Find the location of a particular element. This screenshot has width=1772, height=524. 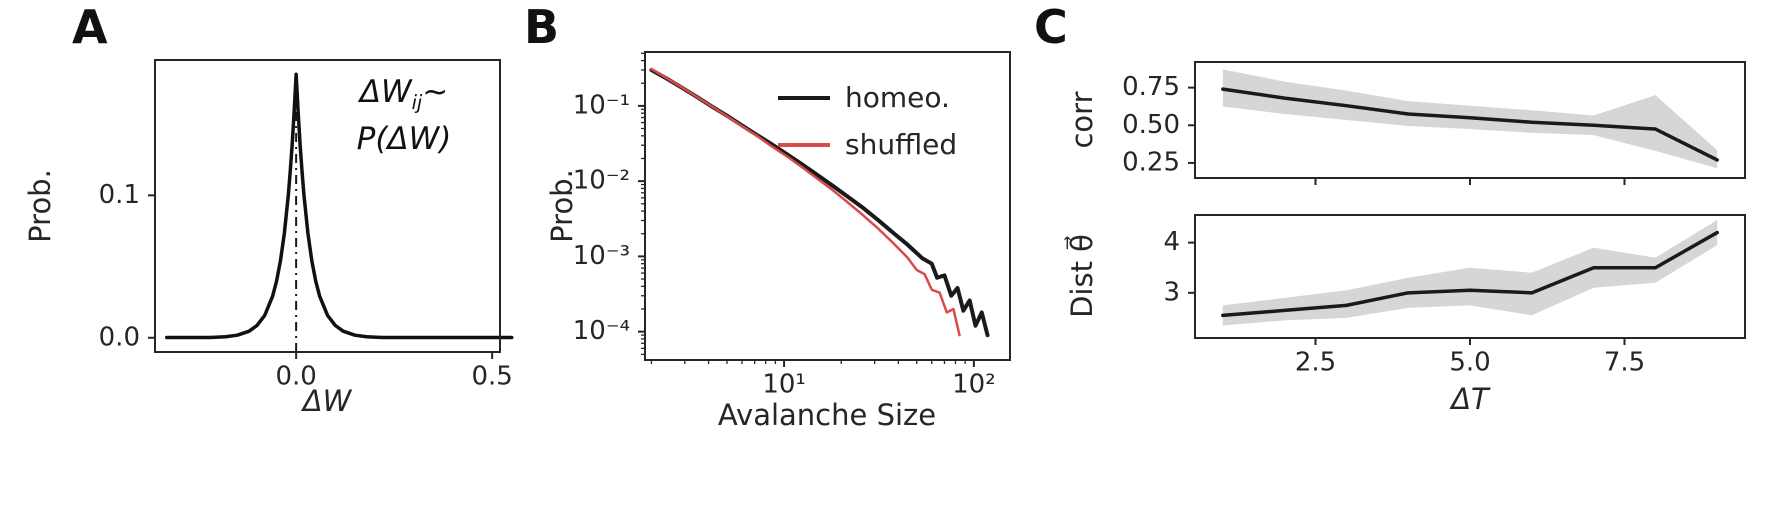

legend: homeo. shuffled is located at coordinates (867, 121).